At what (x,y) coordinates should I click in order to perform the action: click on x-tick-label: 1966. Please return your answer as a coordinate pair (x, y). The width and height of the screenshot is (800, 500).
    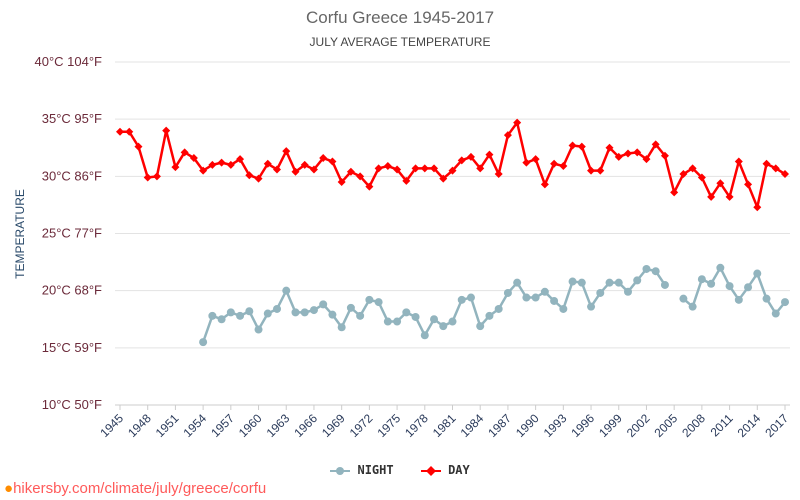
    Looking at the image, I should click on (305, 425).